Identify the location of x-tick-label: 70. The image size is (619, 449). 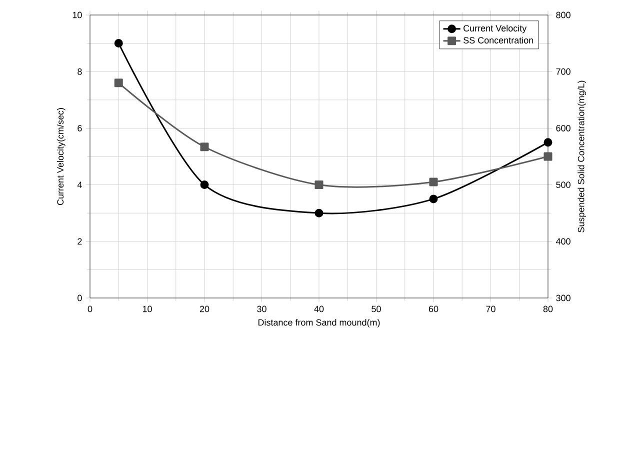
(491, 309).